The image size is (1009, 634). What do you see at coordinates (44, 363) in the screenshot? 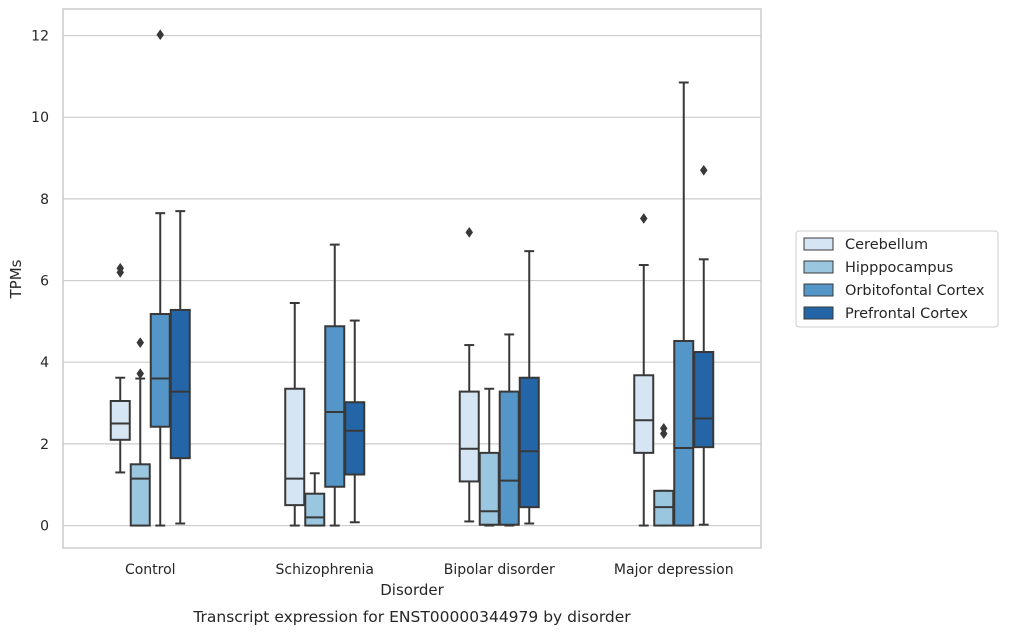
I see `y-tick-label: 4` at bounding box center [44, 363].